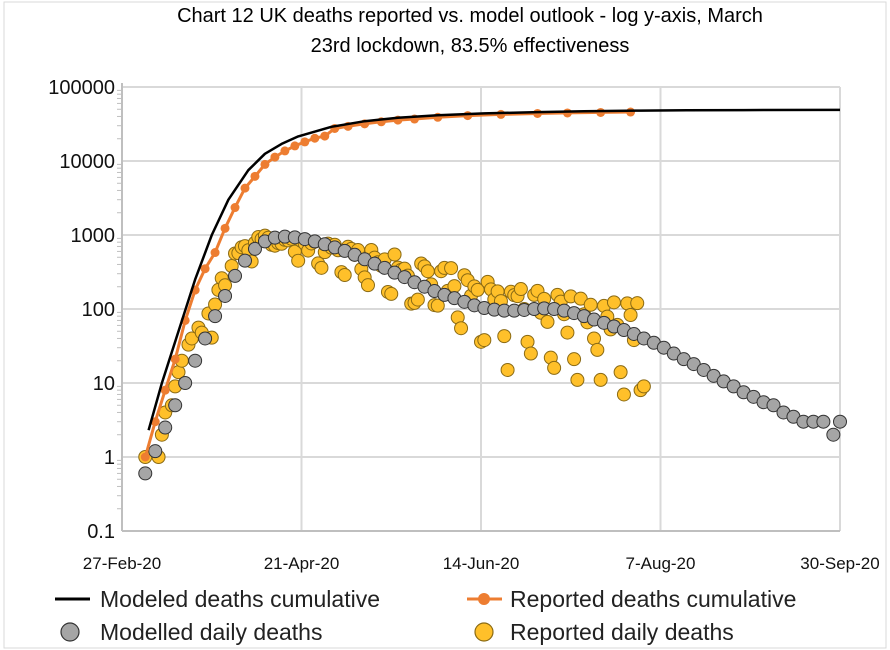 The image size is (890, 650). I want to click on x-tick-label: 21-Apr-20, so click(302, 563).